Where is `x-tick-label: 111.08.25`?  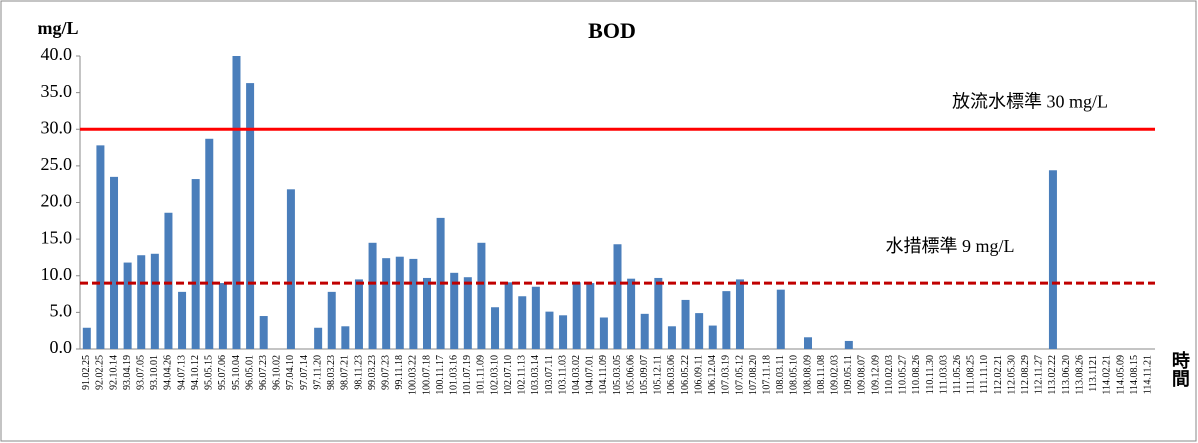 x-tick-label: 111.08.25 is located at coordinates (971, 374).